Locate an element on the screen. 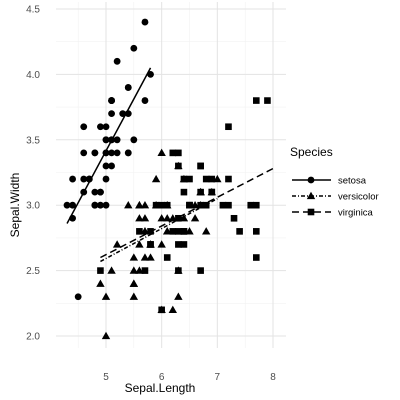 The height and width of the screenshot is (400, 400). y-axis-ticks: 2.0 2.5 3.0 3.5 4.0 4.5 is located at coordinates (33, 174).